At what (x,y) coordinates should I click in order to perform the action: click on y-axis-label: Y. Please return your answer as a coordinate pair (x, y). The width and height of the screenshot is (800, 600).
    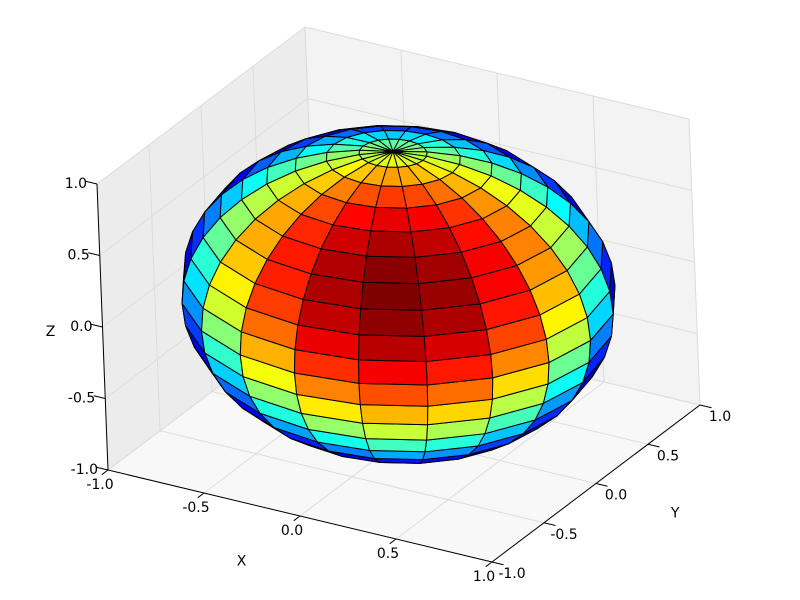
    Looking at the image, I should click on (675, 514).